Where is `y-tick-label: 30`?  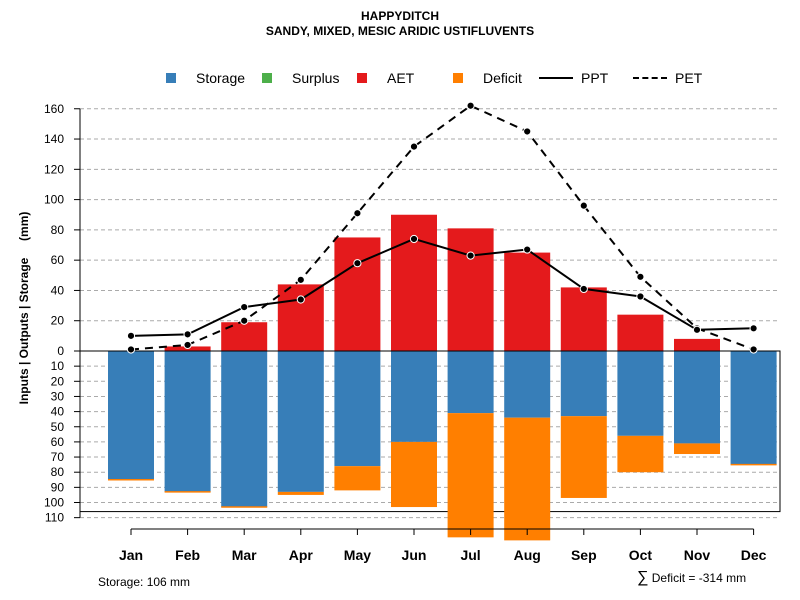
y-tick-label: 30 is located at coordinates (58, 396).